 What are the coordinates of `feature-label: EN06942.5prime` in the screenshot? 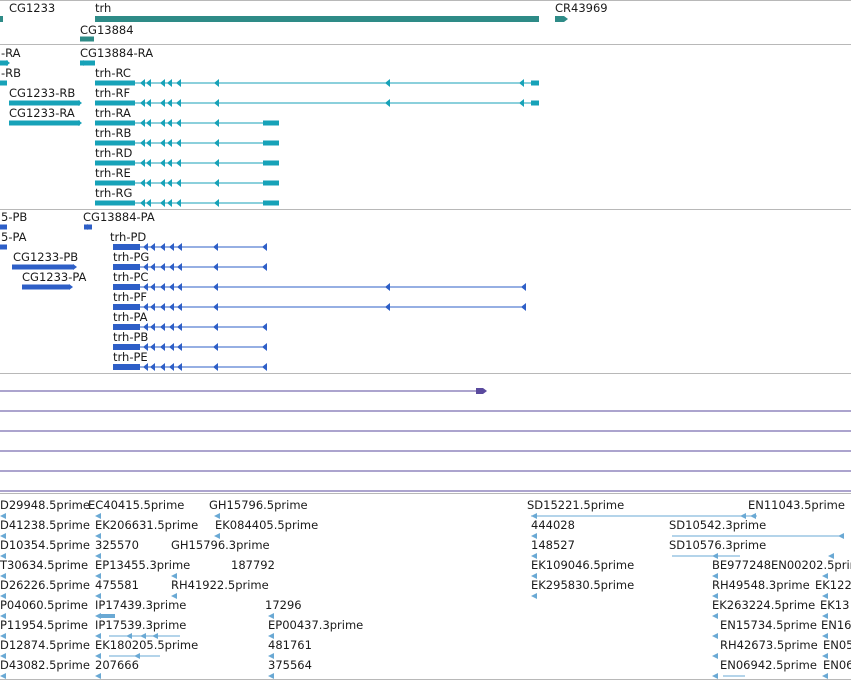 It's located at (768, 665).